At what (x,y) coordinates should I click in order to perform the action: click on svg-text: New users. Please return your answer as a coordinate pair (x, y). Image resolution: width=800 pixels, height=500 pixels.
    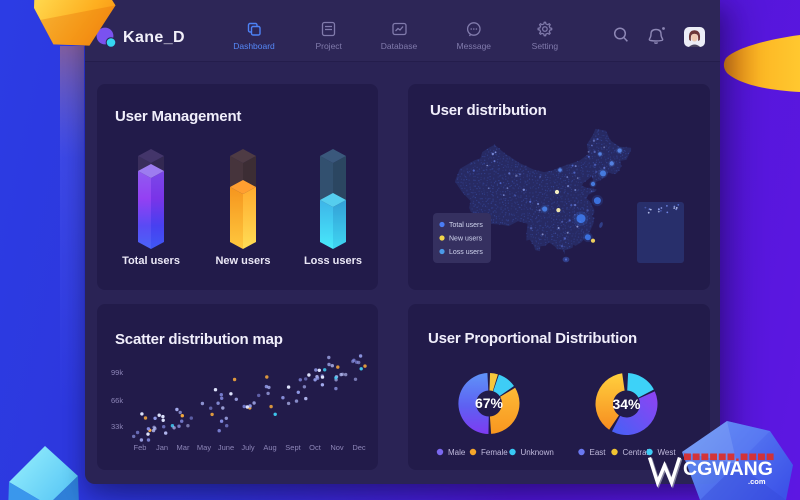
    Looking at the image, I should click on (466, 239).